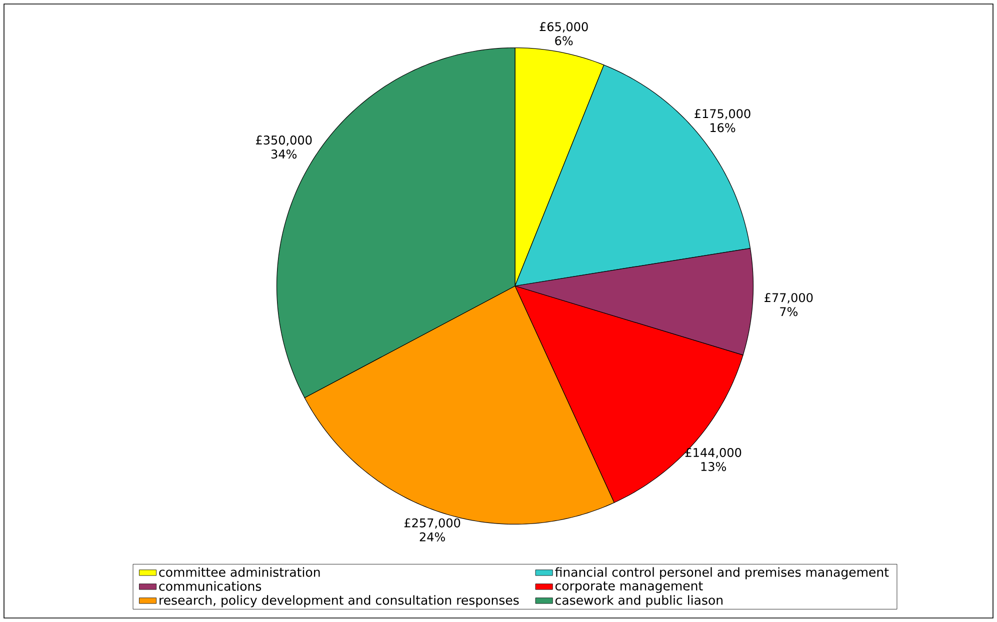  What do you see at coordinates (432, 530) in the screenshot?
I see `data-label: £257,000 24%` at bounding box center [432, 530].